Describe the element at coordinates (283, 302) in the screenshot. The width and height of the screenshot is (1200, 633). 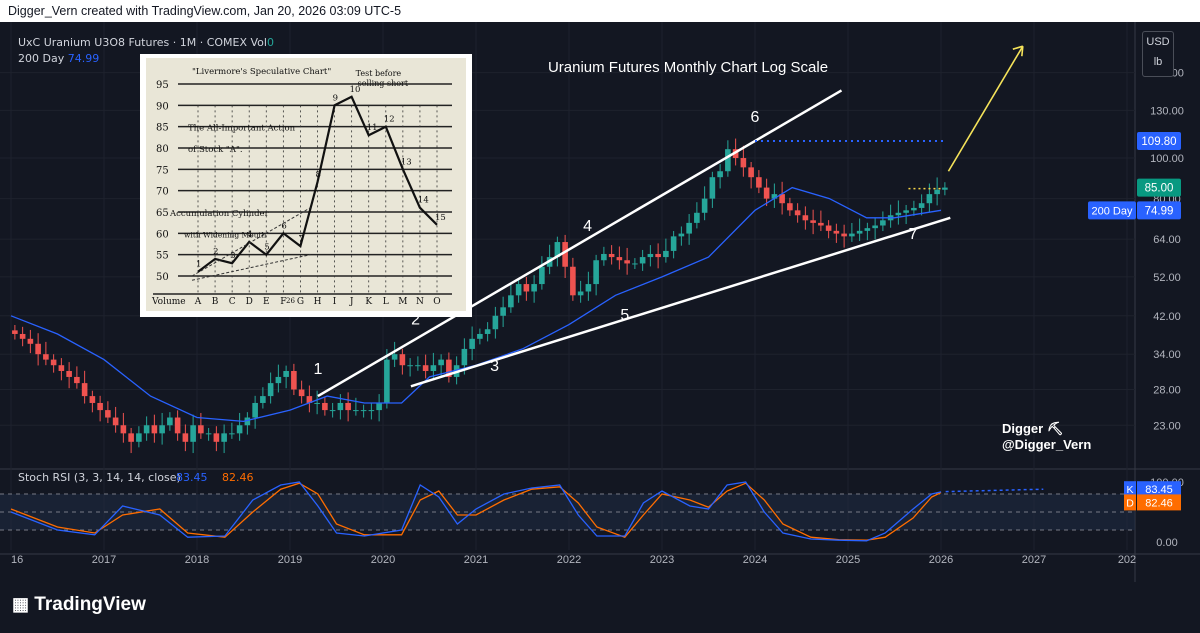
I see `inset-x-label: F` at that location.